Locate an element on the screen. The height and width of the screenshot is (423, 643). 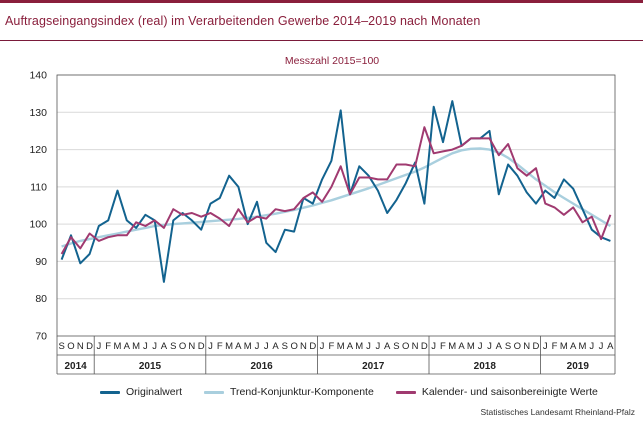
chart-subtitle: Messzahl 2015=100 is located at coordinates (332, 61).